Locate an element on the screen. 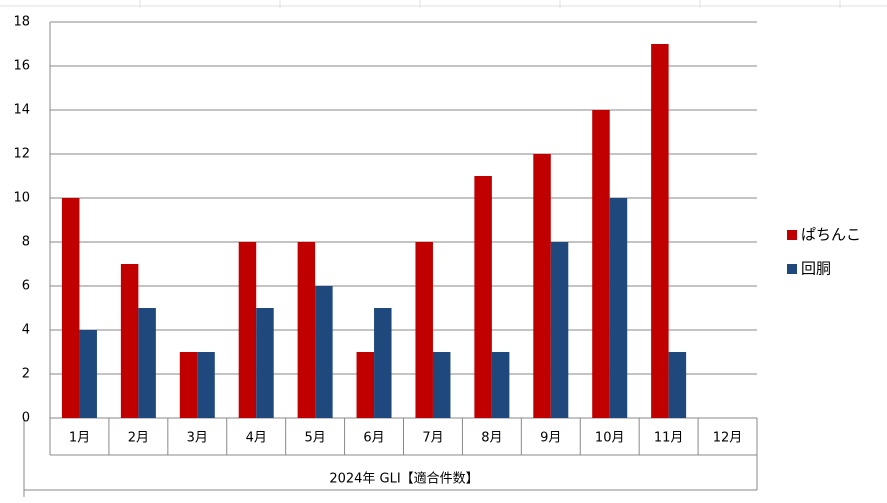 This screenshot has height=503, width=887. y-tick-label: 8 is located at coordinates (26, 242).